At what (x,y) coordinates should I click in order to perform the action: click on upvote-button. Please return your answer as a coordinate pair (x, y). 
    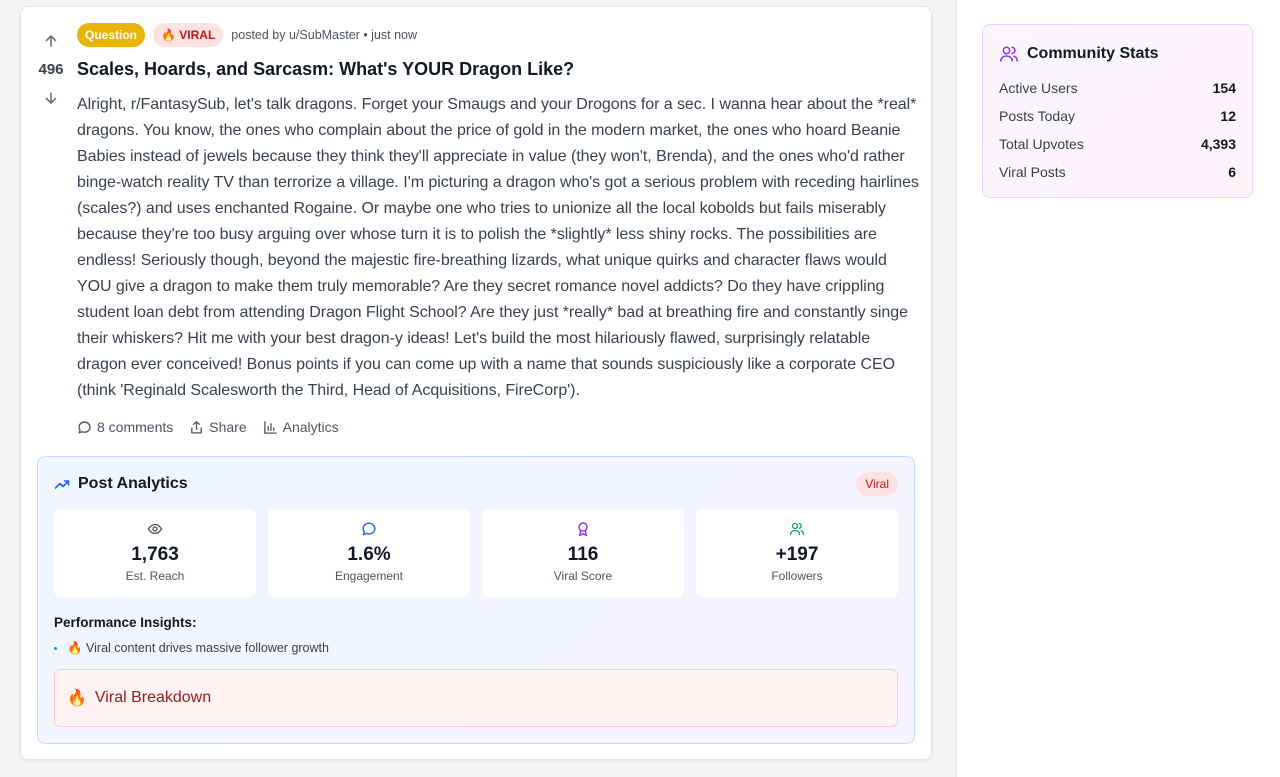
    Looking at the image, I should click on (51, 41).